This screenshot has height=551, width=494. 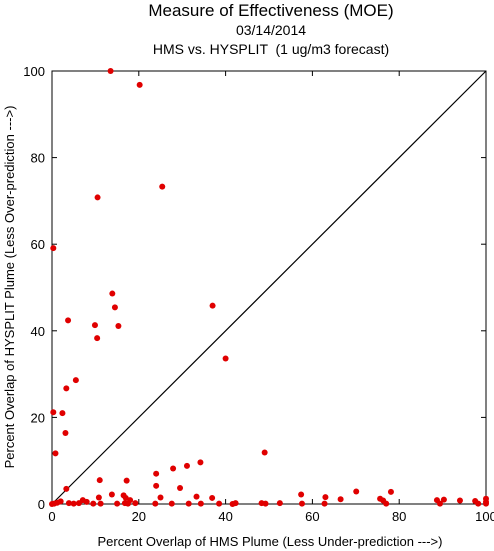 I want to click on y-tick-label: 80, so click(x=38, y=158).